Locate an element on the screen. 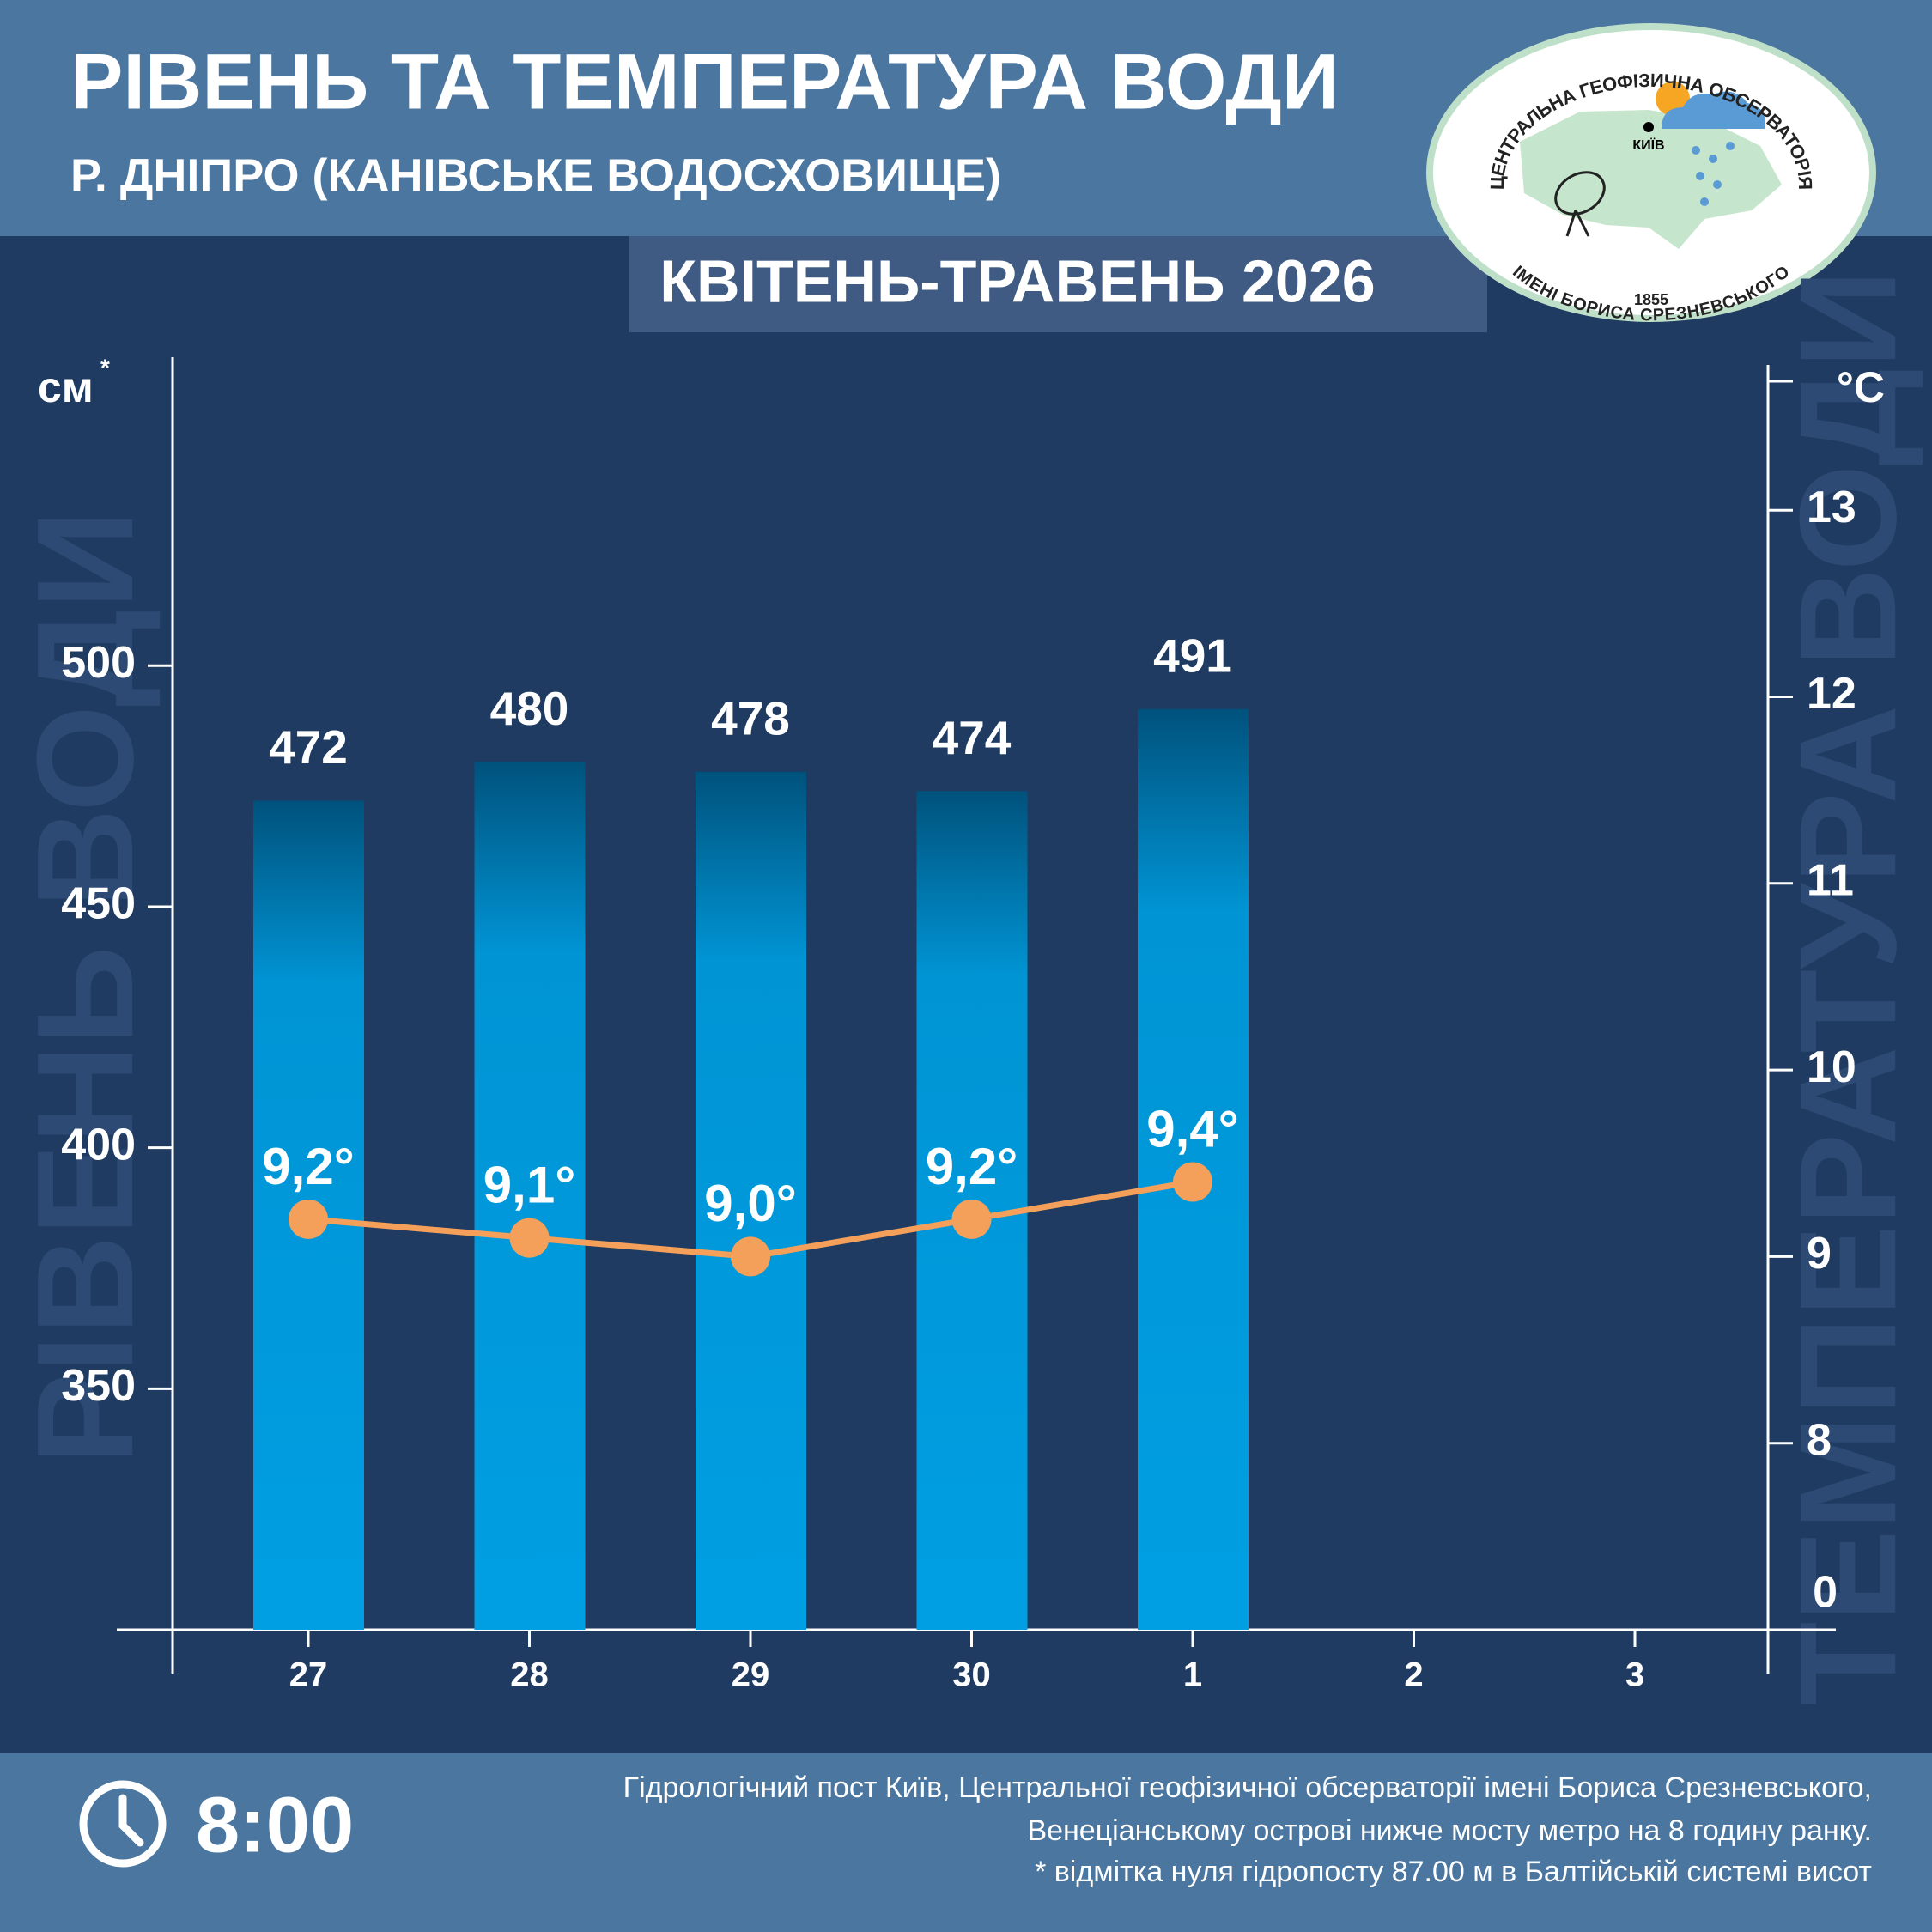  chart-title: РІВЕНЬ ТА ТЕМПЕРАТУРА ВОДИ is located at coordinates (704, 82).